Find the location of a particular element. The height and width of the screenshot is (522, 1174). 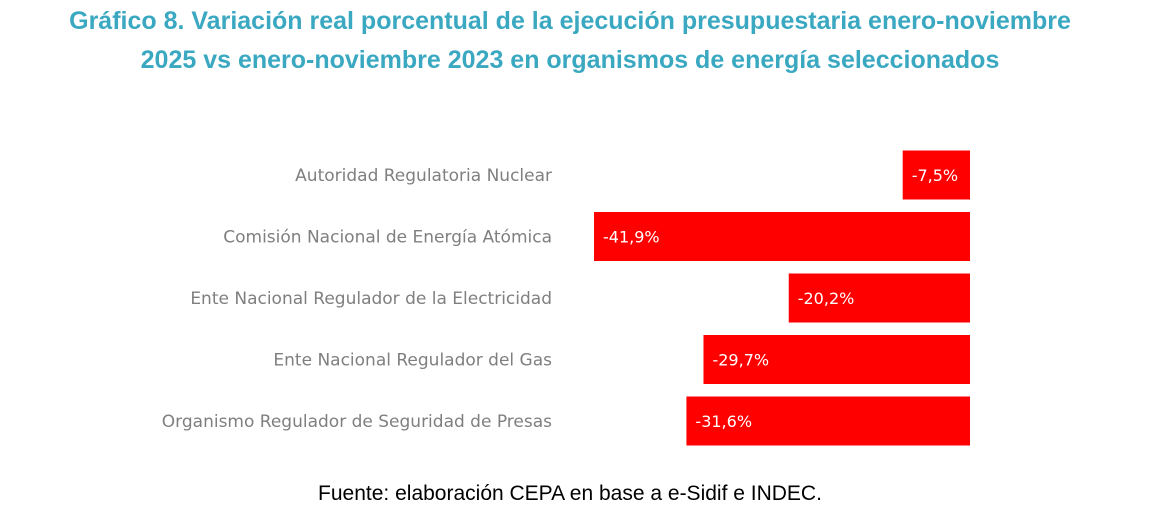

data-label-2: -41,9% is located at coordinates (631, 237).